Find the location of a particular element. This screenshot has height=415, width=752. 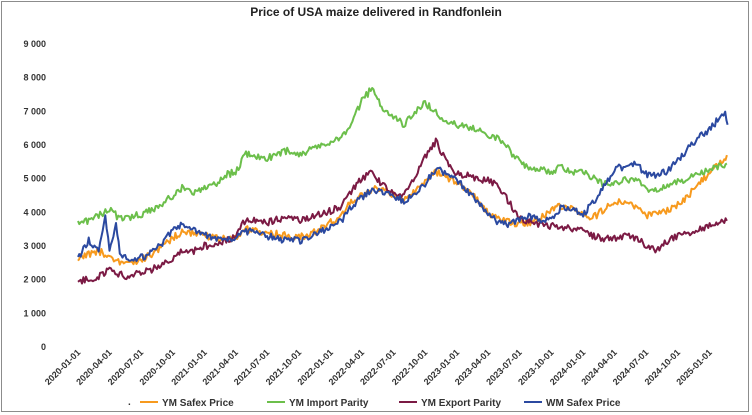

y-tick-label: 0 is located at coordinates (43, 347).